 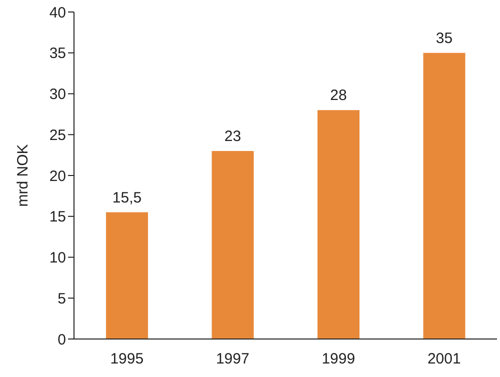 What do you see at coordinates (57, 176) in the screenshot?
I see `y-tick-label: 20` at bounding box center [57, 176].